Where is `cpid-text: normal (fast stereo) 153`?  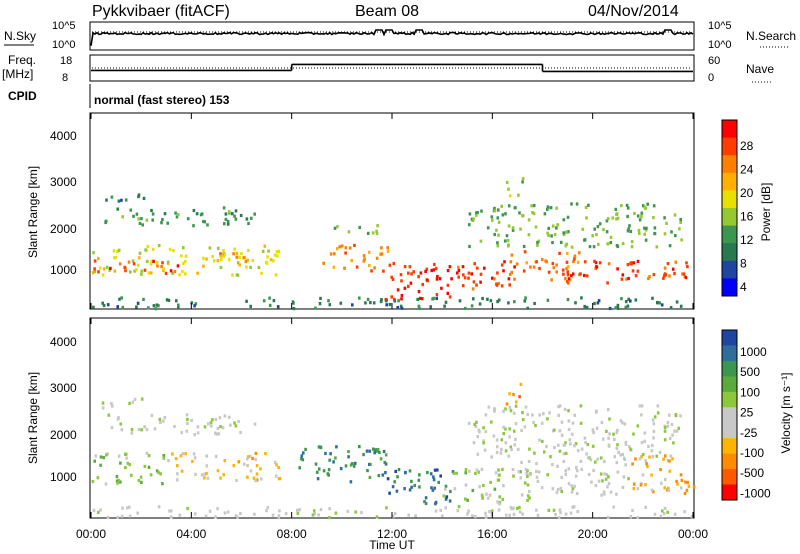
cpid-text: normal (fast stereo) 153 is located at coordinates (162, 100).